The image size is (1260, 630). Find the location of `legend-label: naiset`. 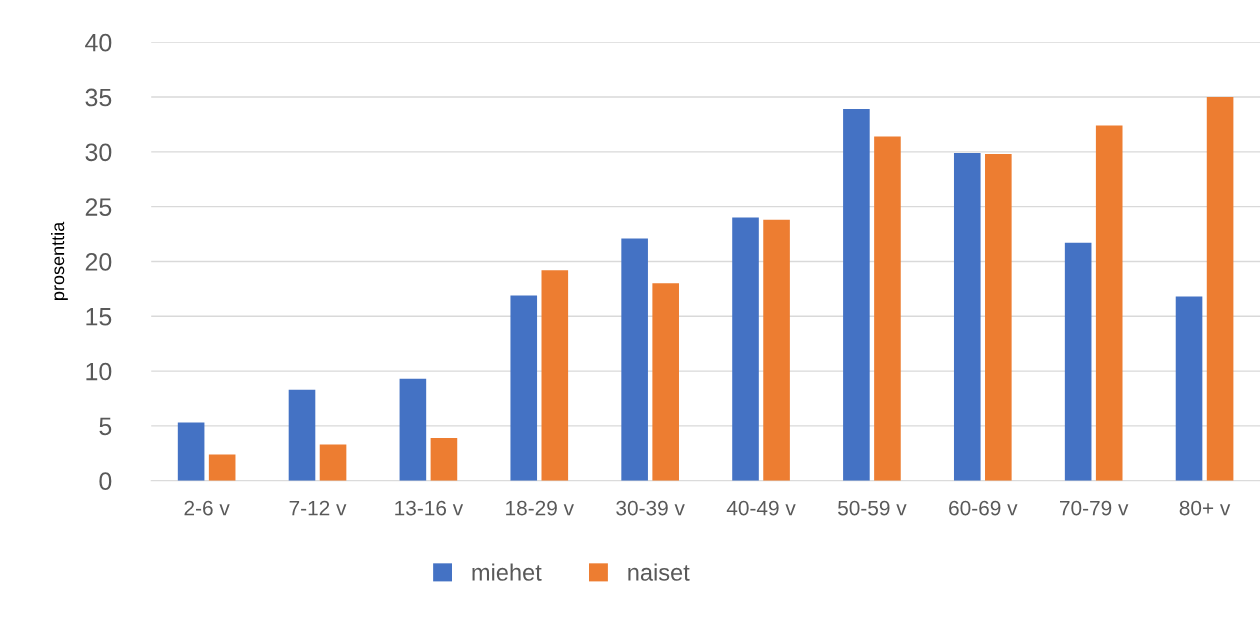

legend-label: naiset is located at coordinates (659, 572).